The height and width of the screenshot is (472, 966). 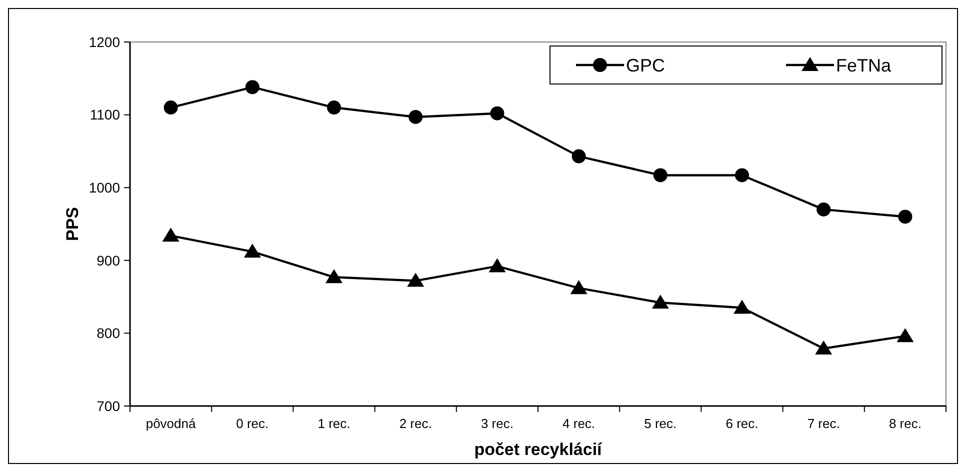 I want to click on x-tick-label: 1 rec., so click(x=334, y=423).